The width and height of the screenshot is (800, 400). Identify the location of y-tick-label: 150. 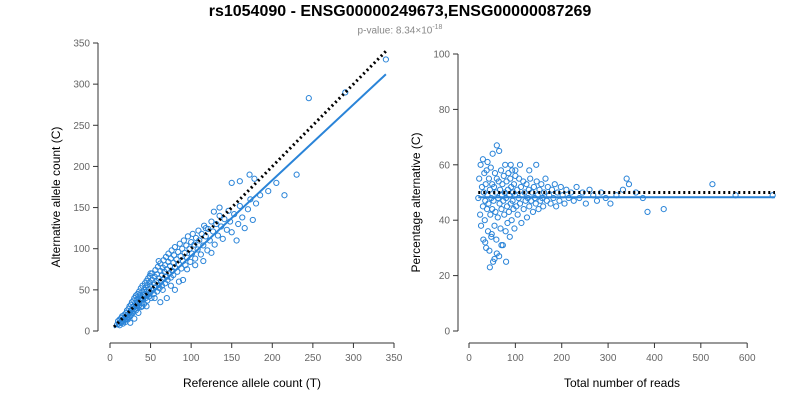
(81, 208).